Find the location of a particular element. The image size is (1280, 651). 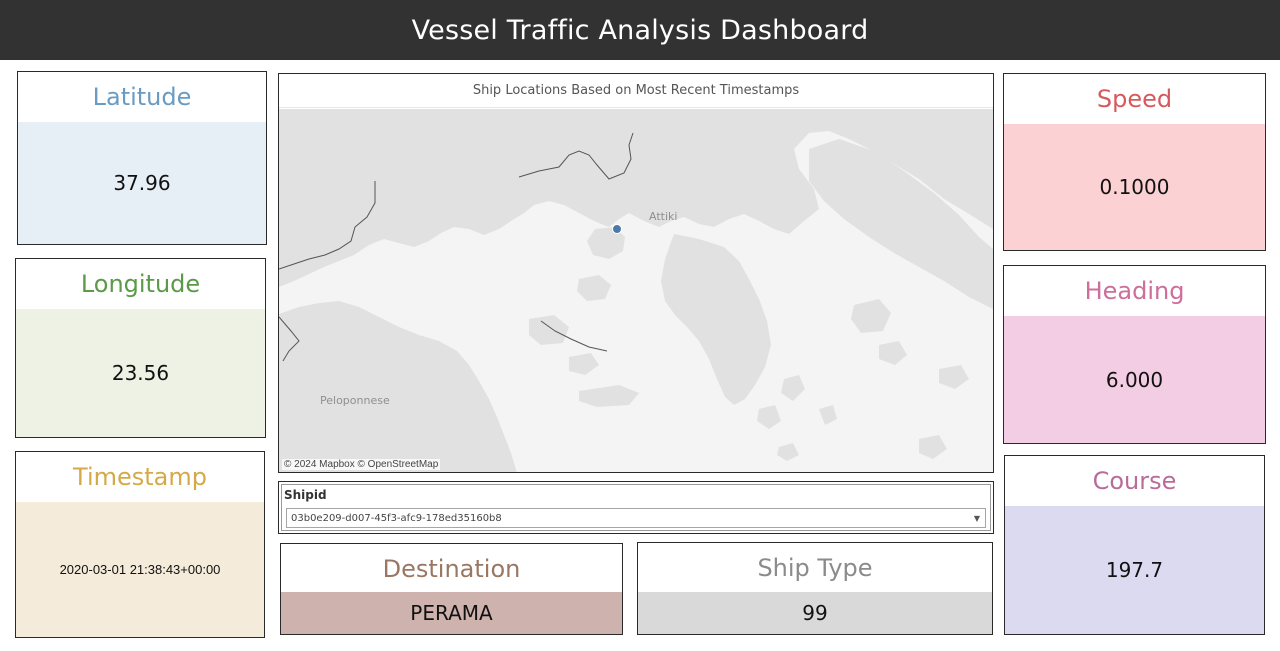

map-island-tinos is located at coordinates (893, 353).